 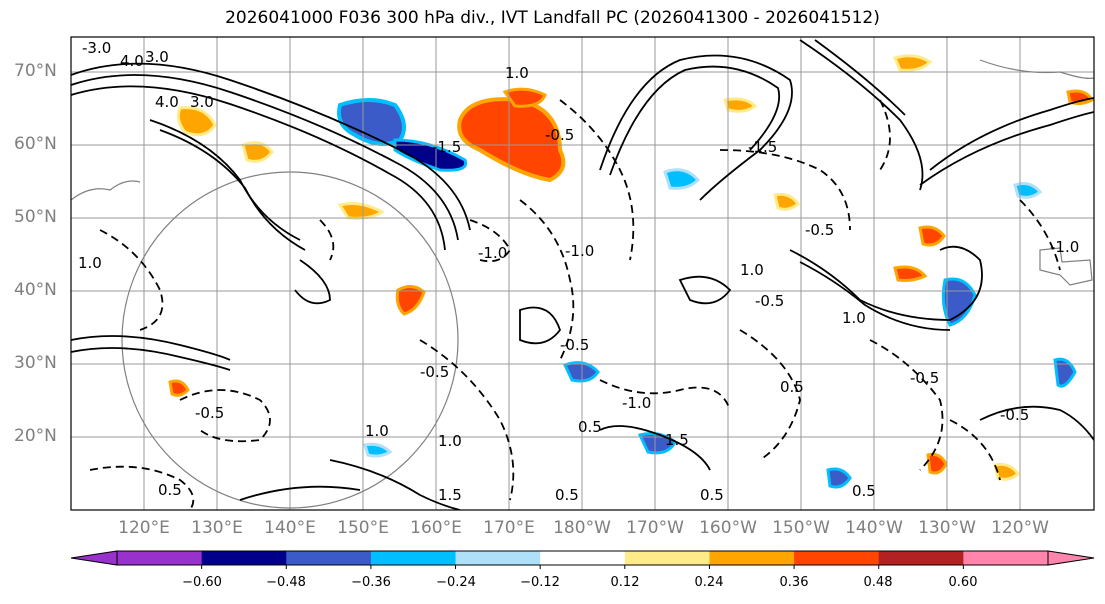 What do you see at coordinates (35, 217) in the screenshot?
I see `lat-label: 50°N` at bounding box center [35, 217].